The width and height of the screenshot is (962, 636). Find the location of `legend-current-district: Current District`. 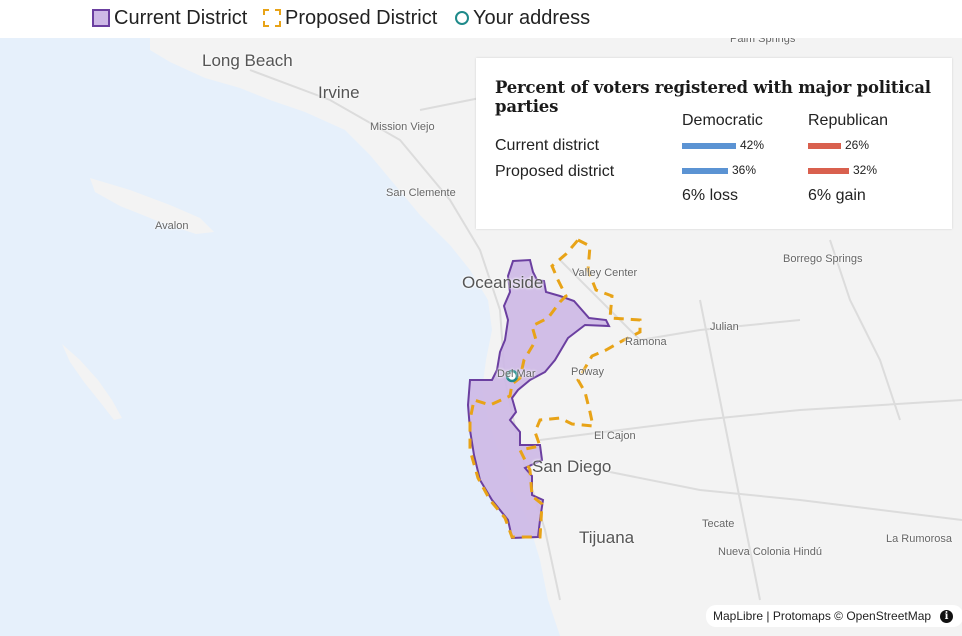

legend-current-district: Current District is located at coordinates (169, 18).